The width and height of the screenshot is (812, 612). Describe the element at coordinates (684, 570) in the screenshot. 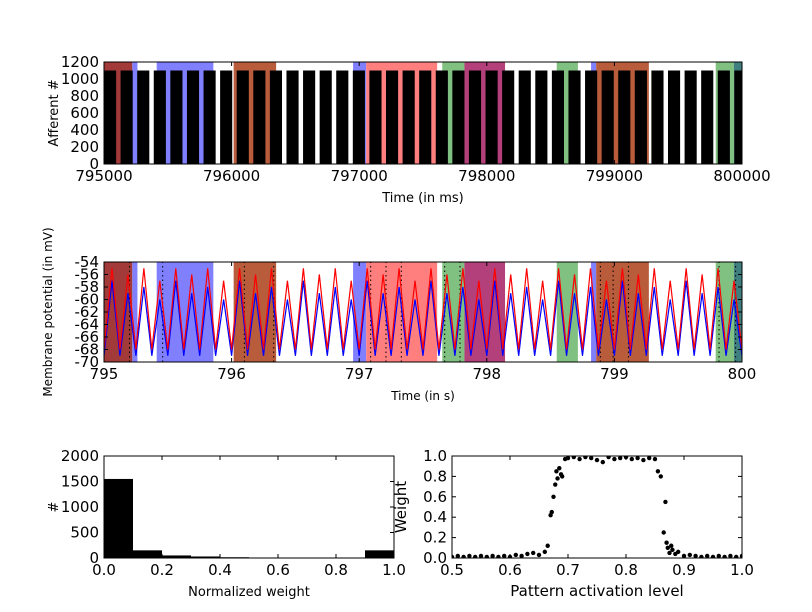

I see `x-tick-label: 0.9` at that location.